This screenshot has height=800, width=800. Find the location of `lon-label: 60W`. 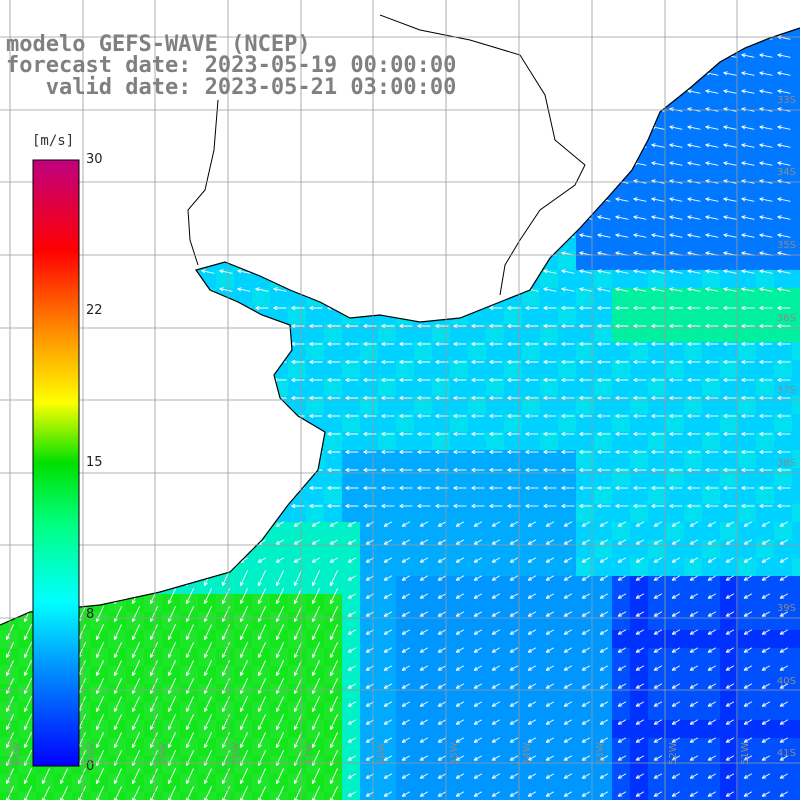

lon-label: 60W is located at coordinates (91, 753).